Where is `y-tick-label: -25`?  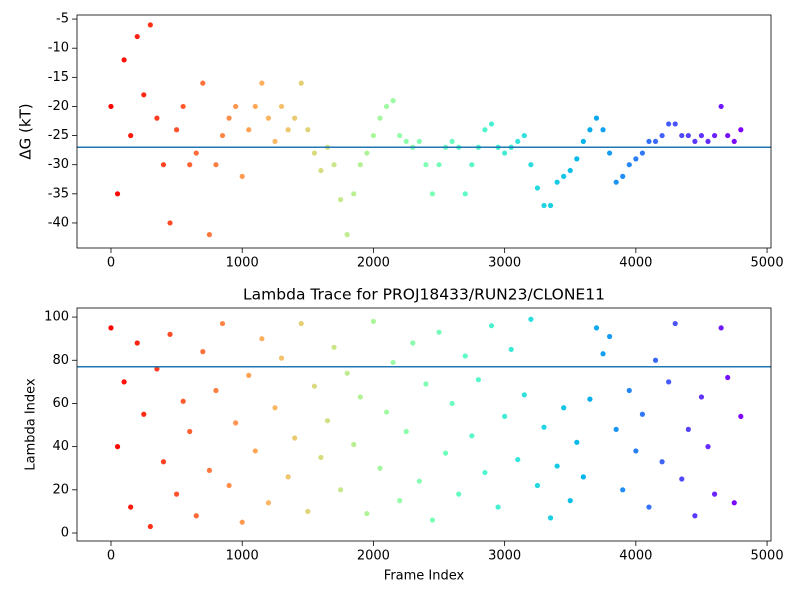
y-tick-label: -25 is located at coordinates (58, 135).